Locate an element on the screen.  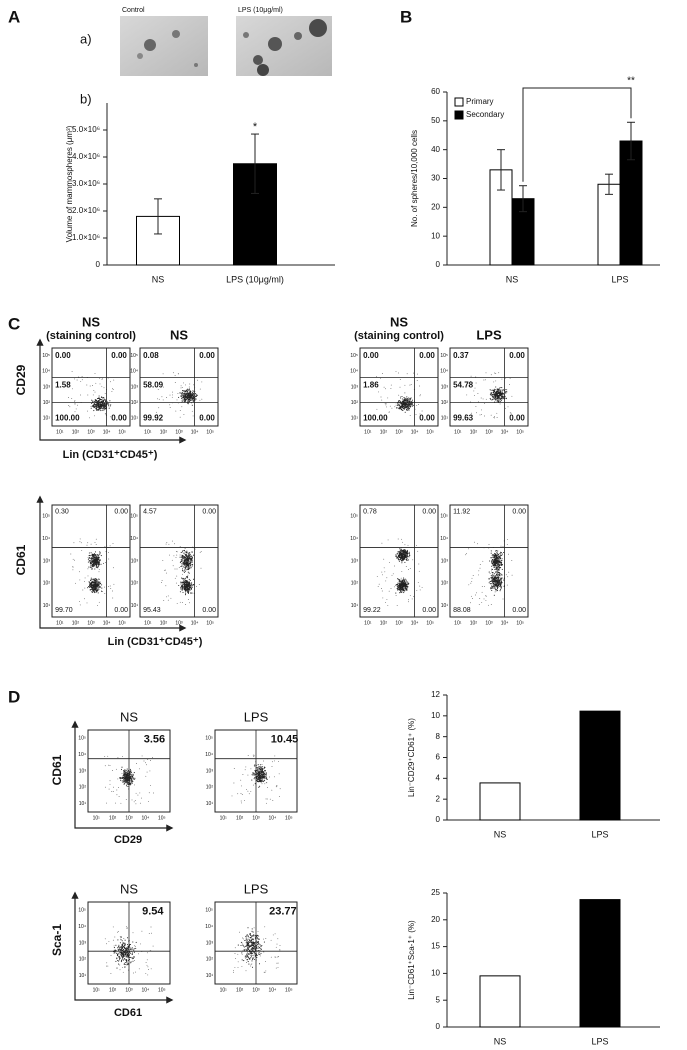
x-tick-label: 10³ is located at coordinates (489, 432).